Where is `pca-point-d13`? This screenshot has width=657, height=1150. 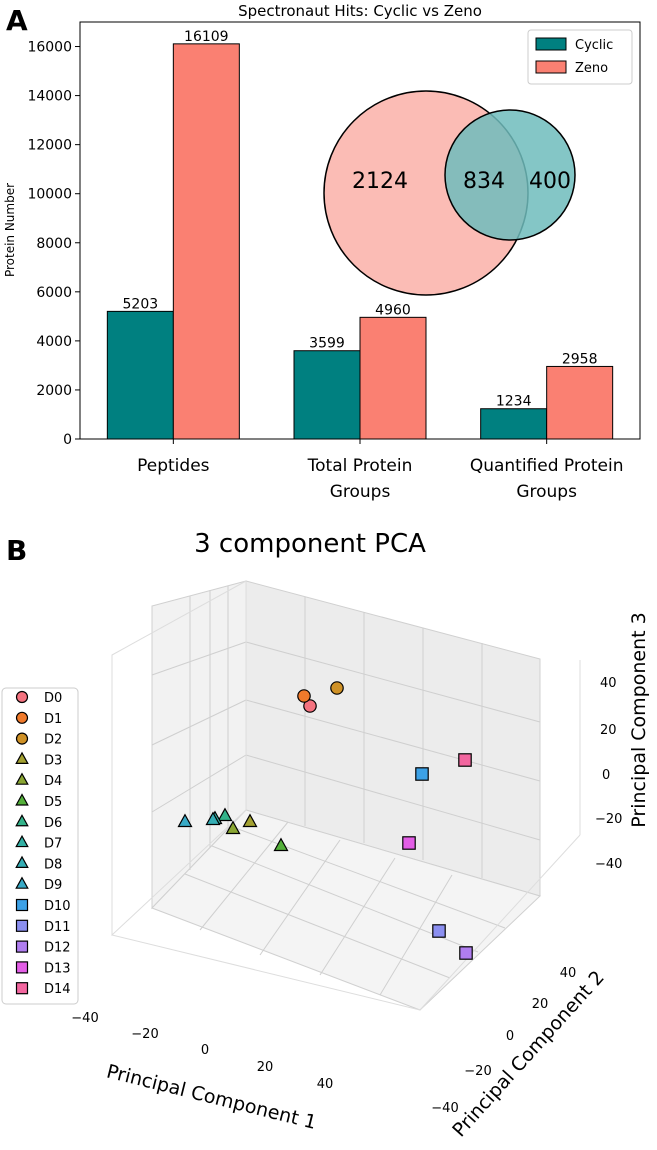
pca-point-d13 is located at coordinates (409, 843).